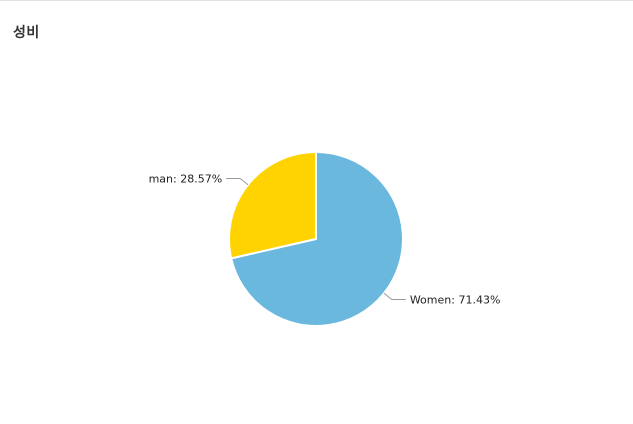 This screenshot has height=424, width=633. Describe the element at coordinates (26, 33) in the screenshot. I see `panel-title: 성비` at that location.